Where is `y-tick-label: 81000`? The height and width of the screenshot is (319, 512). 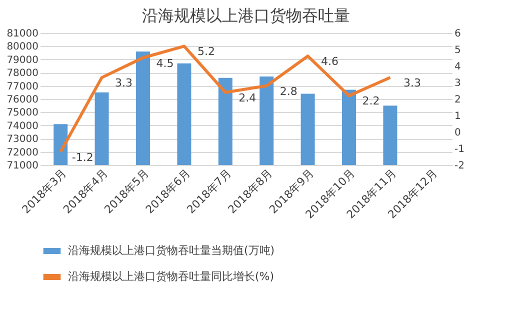 y-tick-label: 81000 is located at coordinates (22, 34).